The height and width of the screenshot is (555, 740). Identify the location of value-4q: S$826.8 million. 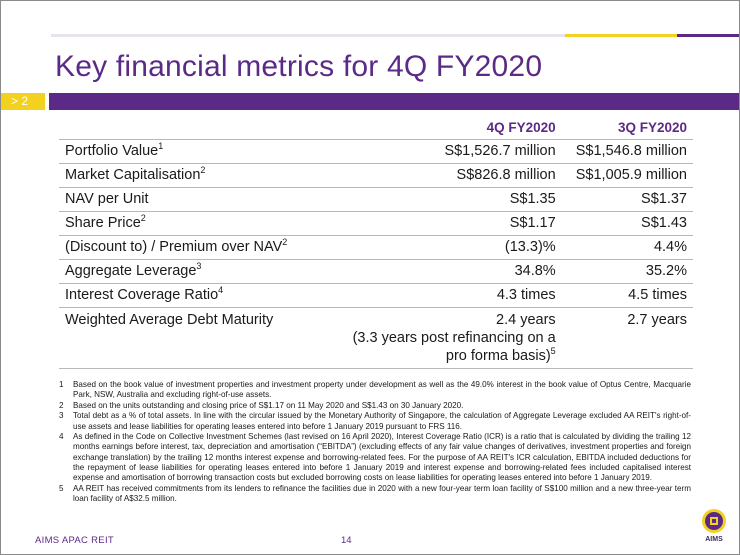
(454, 175).